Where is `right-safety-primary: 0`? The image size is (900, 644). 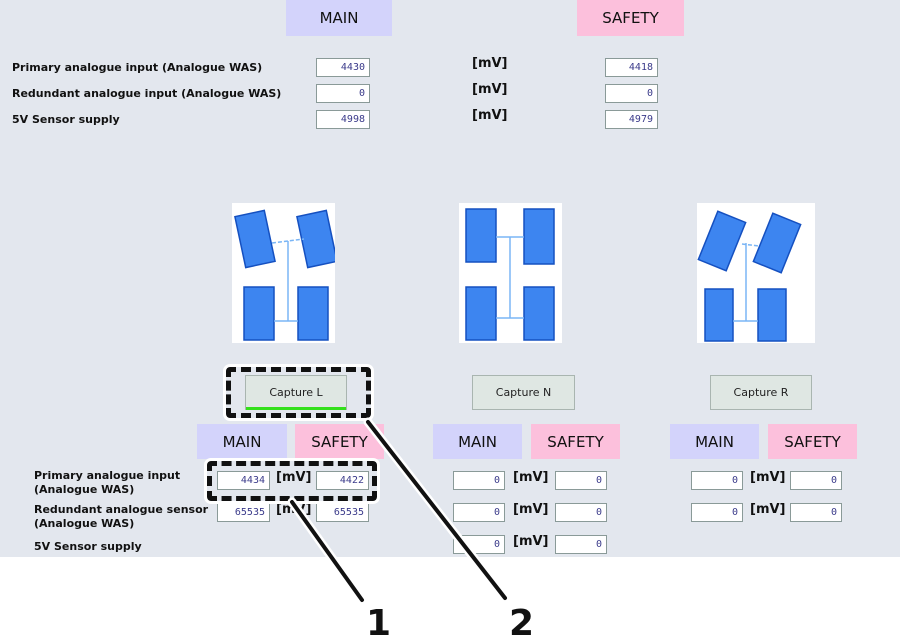
right-safety-primary: 0 is located at coordinates (816, 480).